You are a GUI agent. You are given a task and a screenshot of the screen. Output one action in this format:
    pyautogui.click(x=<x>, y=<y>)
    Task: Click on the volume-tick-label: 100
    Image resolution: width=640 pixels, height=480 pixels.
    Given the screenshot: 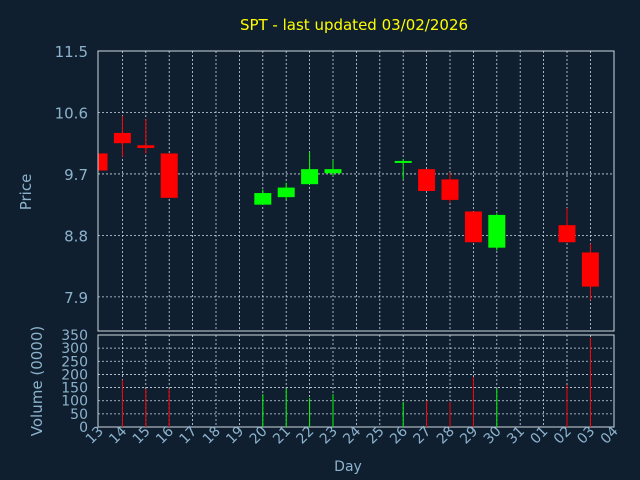 What is the action you would take?
    pyautogui.click(x=74, y=402)
    